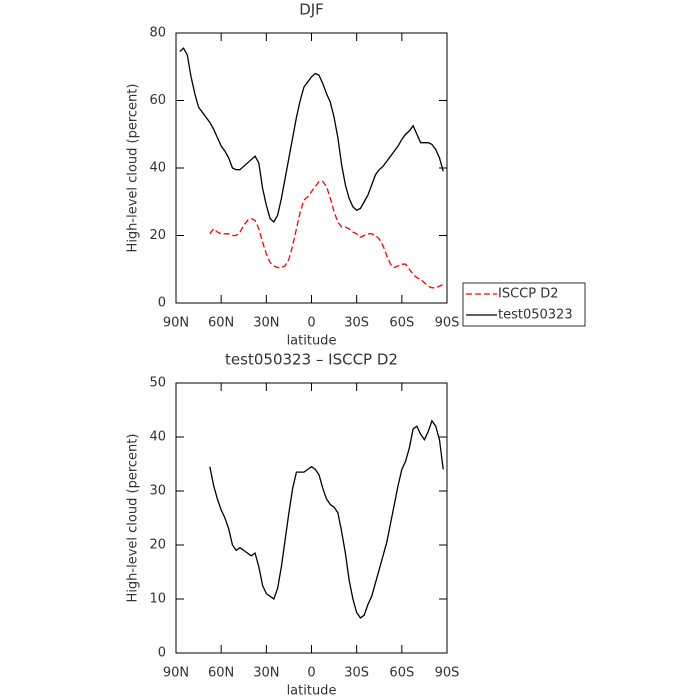 This screenshot has width=700, height=700. Describe the element at coordinates (157, 599) in the screenshot. I see `y-tick-label: 10` at that location.